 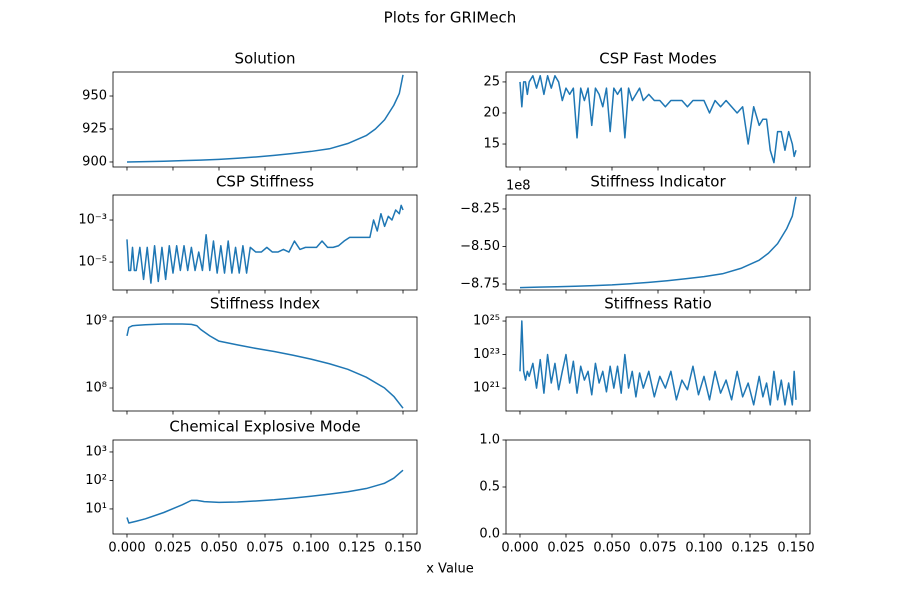 What do you see at coordinates (480, 208) in the screenshot?
I see `y-tick-label: −8.25` at bounding box center [480, 208].